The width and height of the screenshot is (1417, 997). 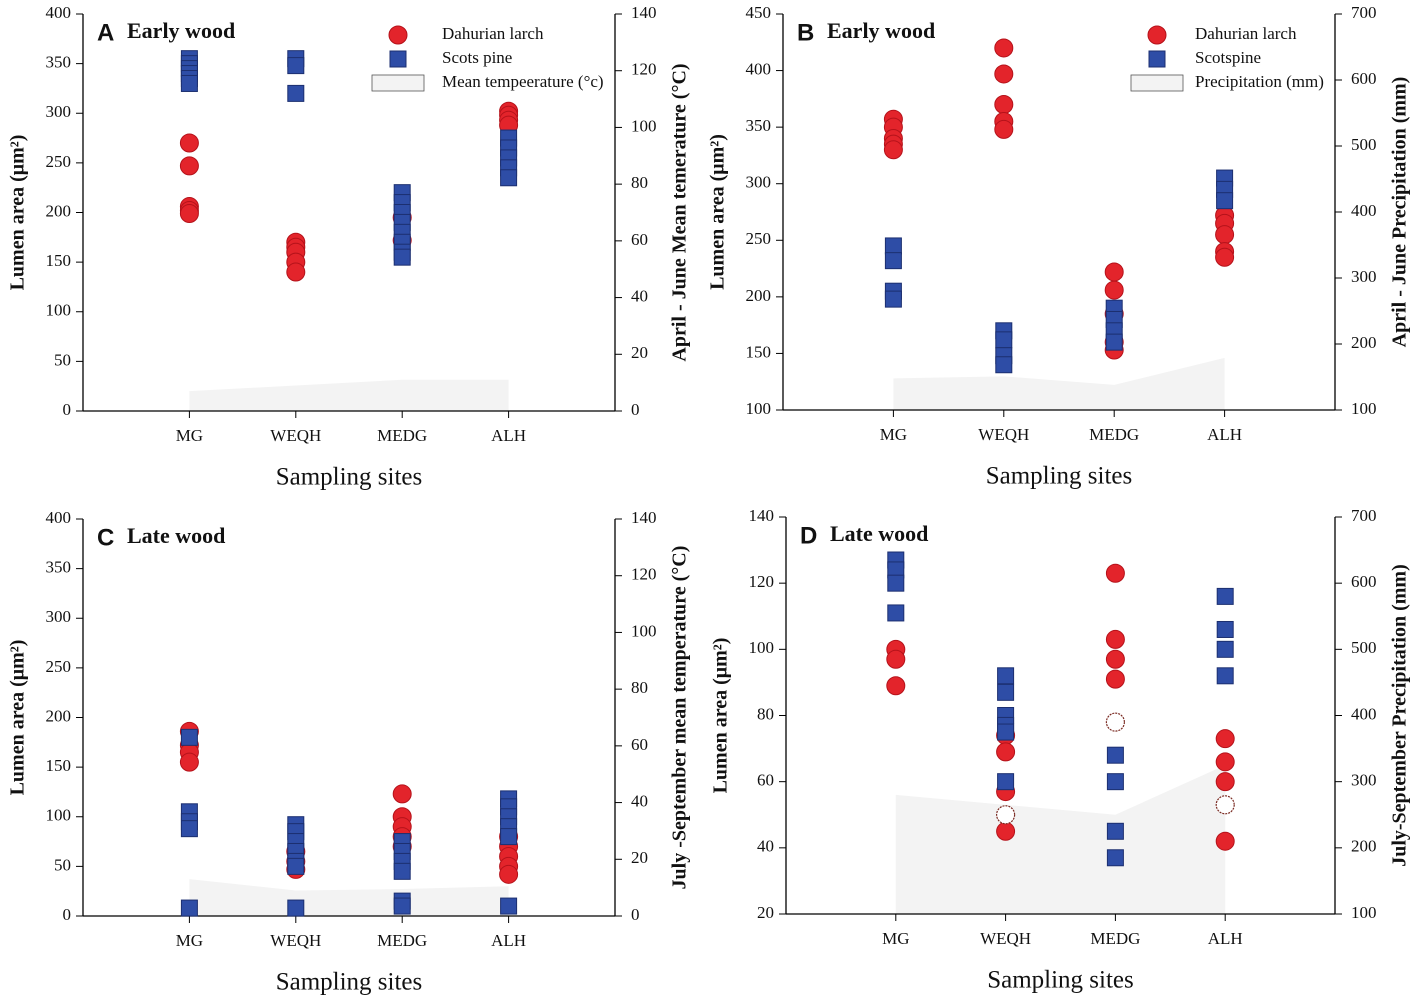 What do you see at coordinates (644, 69) in the screenshot?
I see `y2-tick-label: 120` at bounding box center [644, 69].